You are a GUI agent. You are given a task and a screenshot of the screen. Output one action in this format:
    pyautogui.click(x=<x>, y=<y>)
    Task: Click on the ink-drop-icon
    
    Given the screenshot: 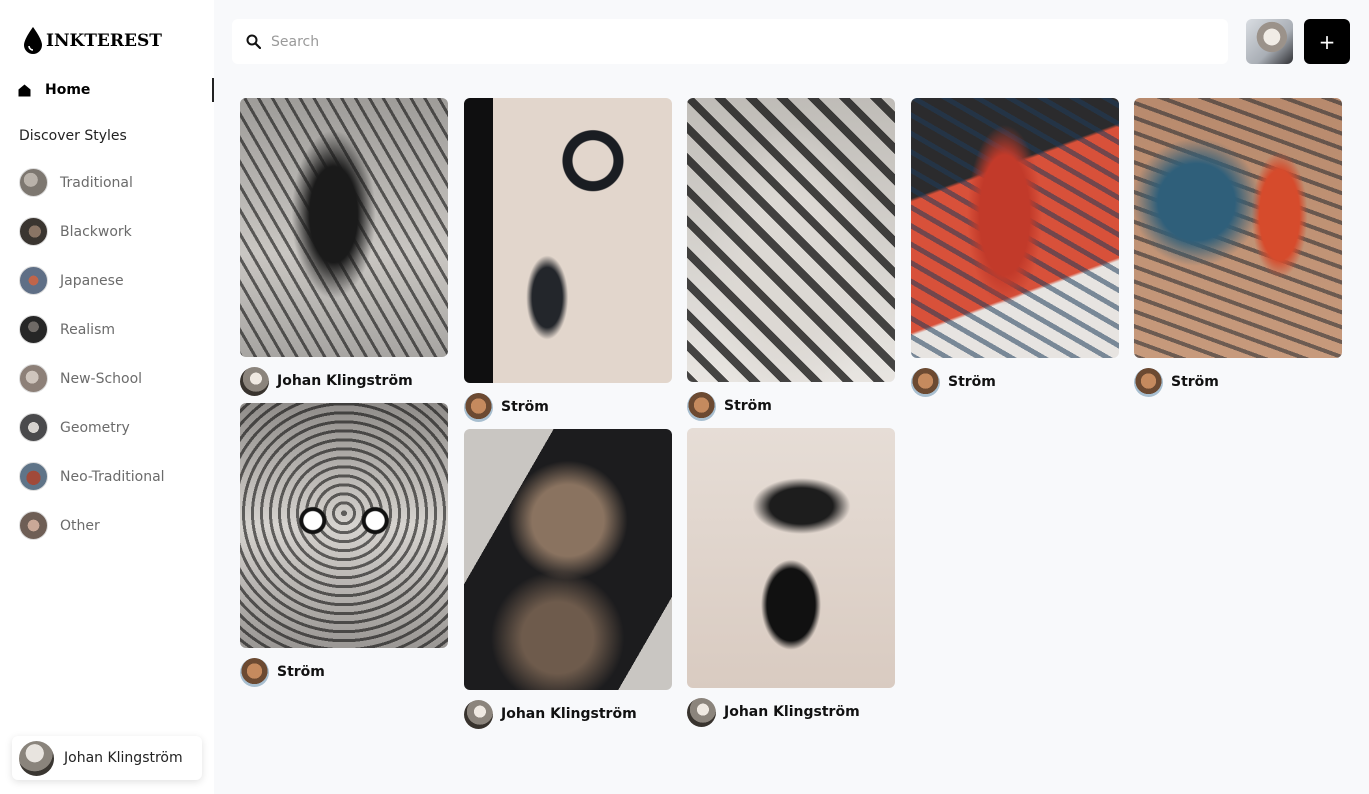 What is the action you would take?
    pyautogui.click(x=33, y=40)
    